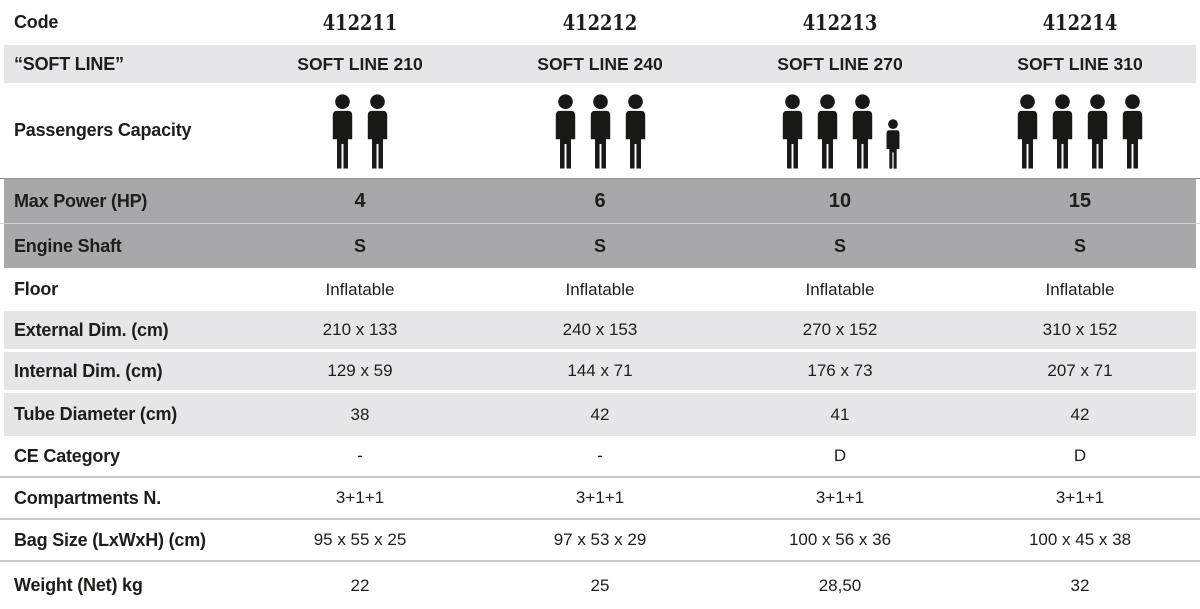 The image size is (1200, 609). What do you see at coordinates (1080, 22) in the screenshot?
I see `cell-value: 412214` at bounding box center [1080, 22].